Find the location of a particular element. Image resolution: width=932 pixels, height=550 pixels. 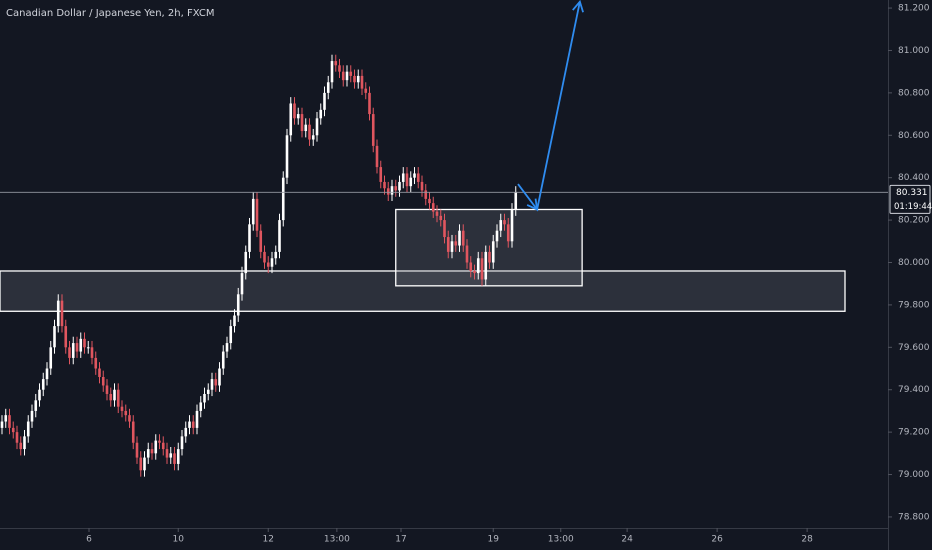

y-tick-label: 80.400 is located at coordinates (914, 178).